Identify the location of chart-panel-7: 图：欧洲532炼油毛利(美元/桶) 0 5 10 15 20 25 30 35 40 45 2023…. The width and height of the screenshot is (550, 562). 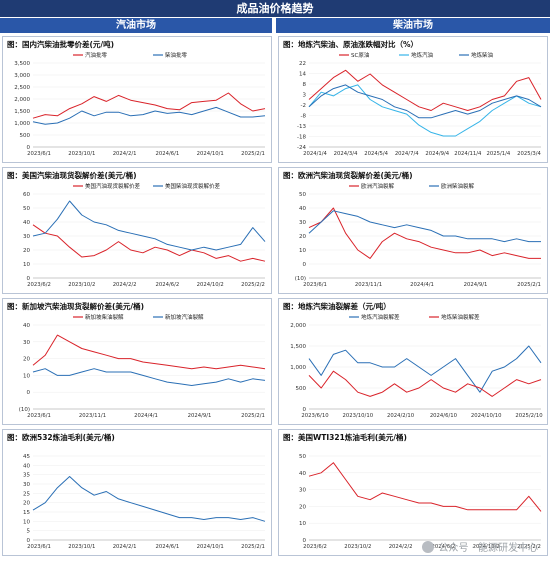
(137, 492).